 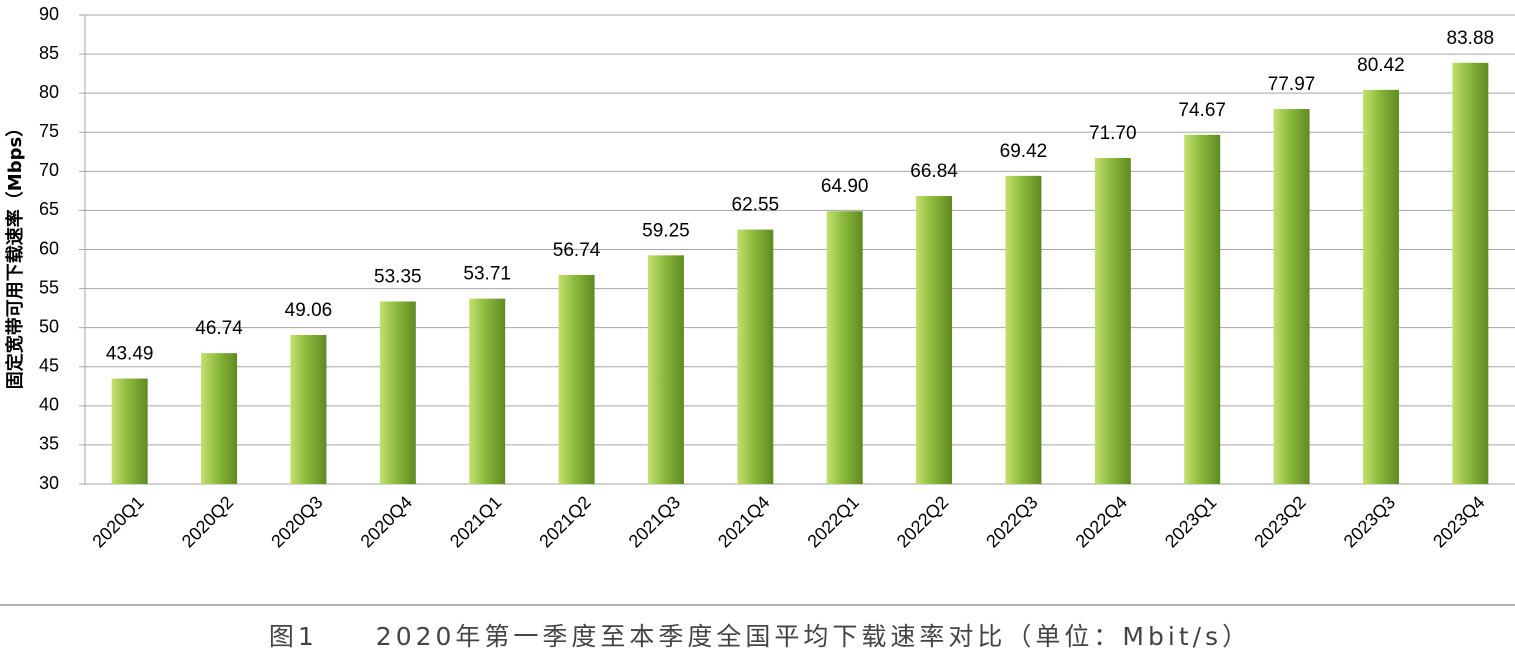 I want to click on value-label: 49.06, so click(x=309, y=310).